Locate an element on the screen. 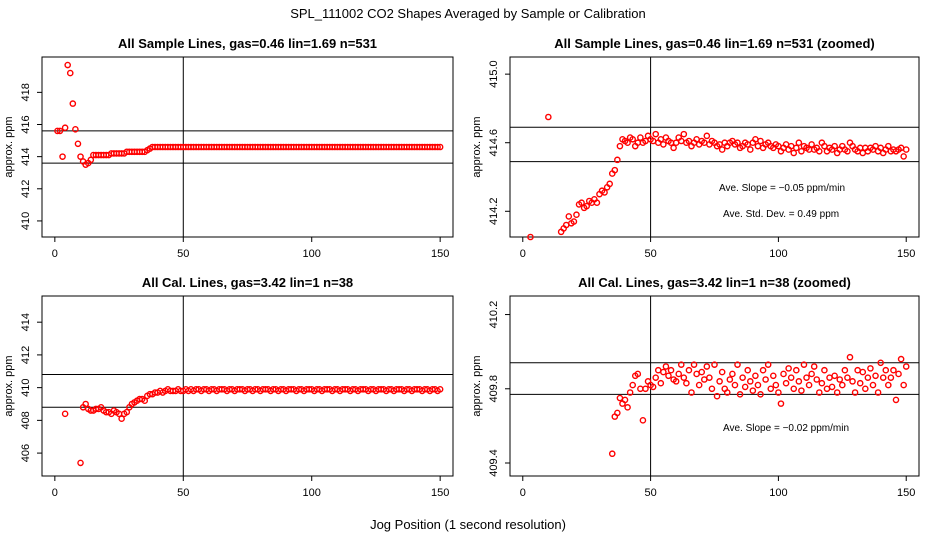 The image size is (936, 540). x-tick-label: 50 is located at coordinates (183, 493).